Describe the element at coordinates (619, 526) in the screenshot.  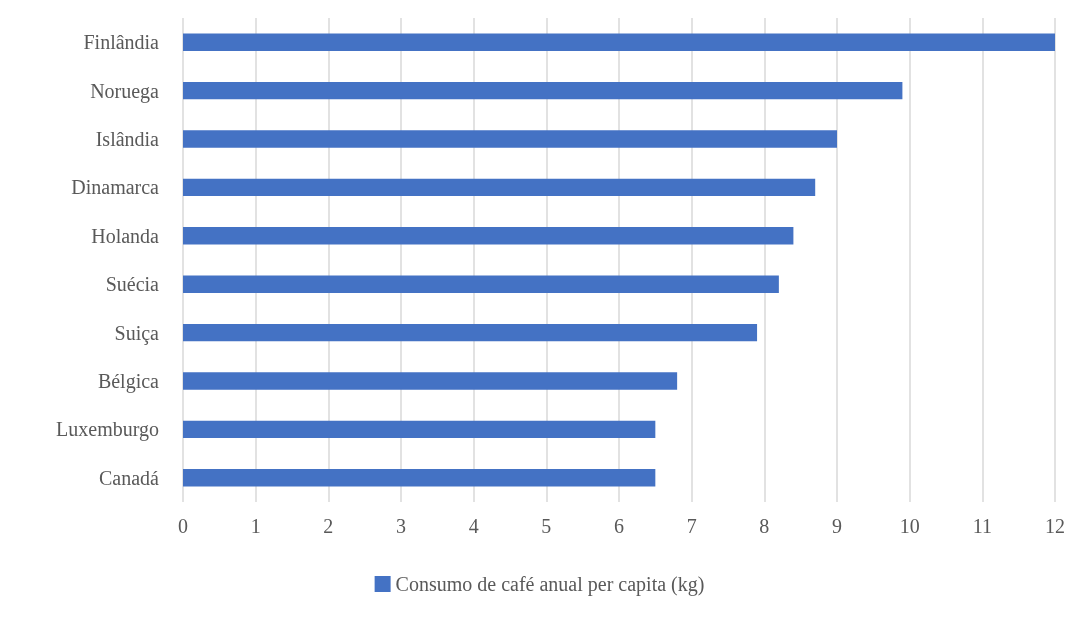
I see `x-tick-label: 6` at that location.